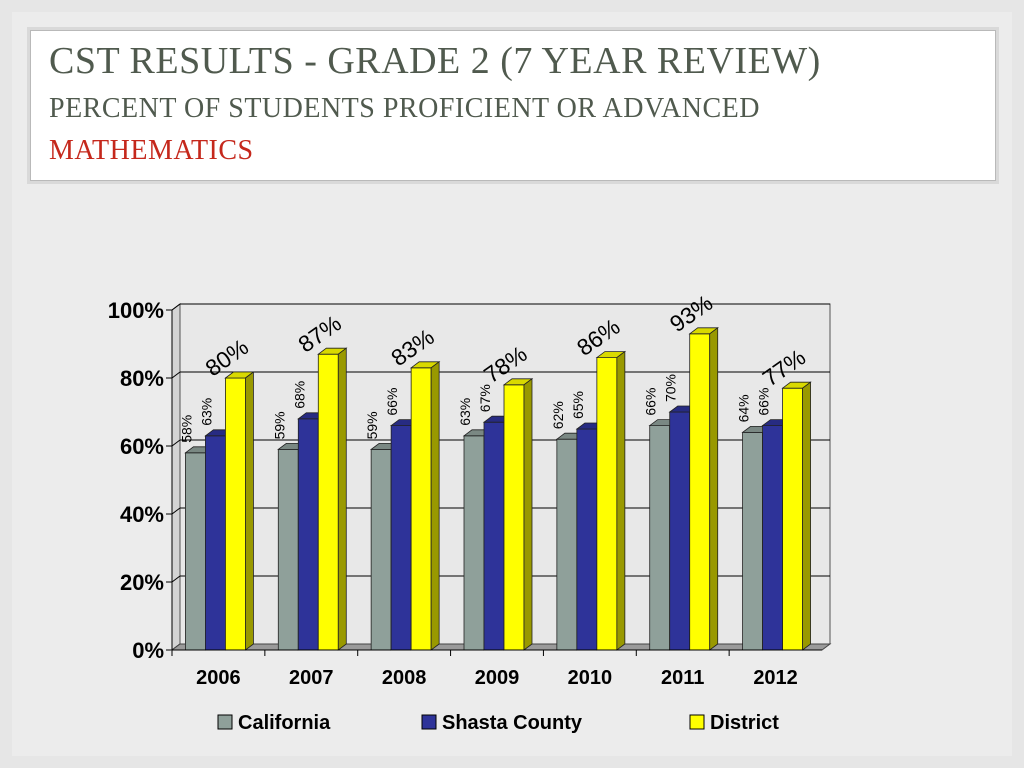  I want to click on y-tick-label: 20%, so click(142, 582).